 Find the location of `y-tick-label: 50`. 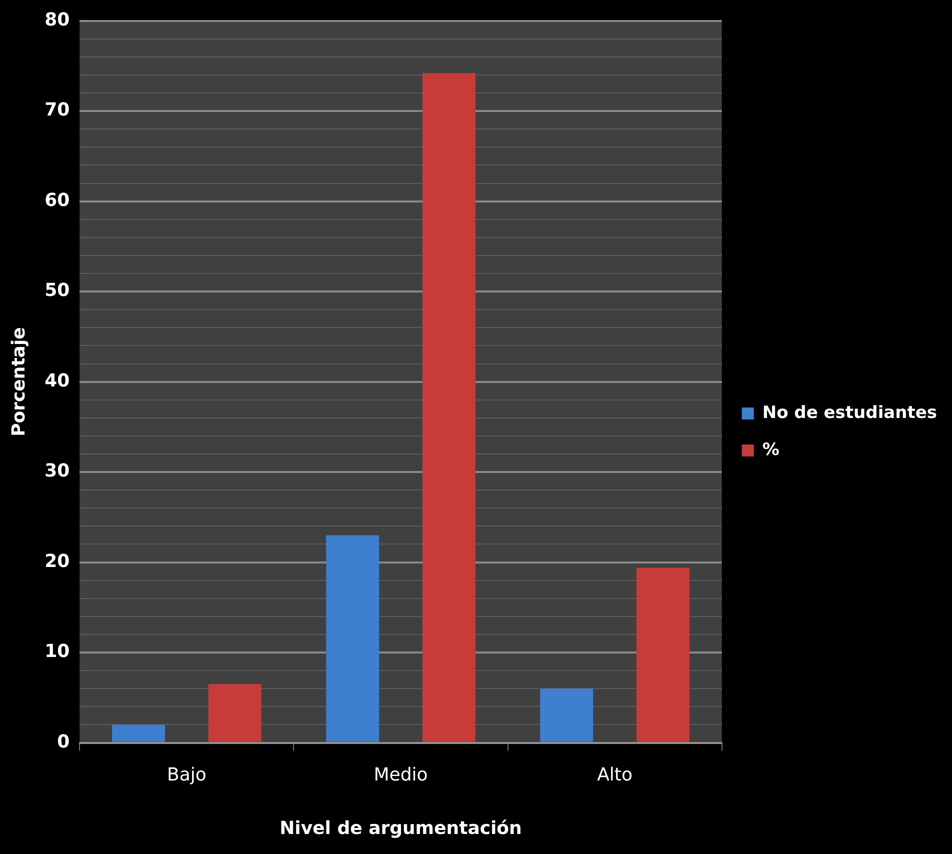

y-tick-label: 50 is located at coordinates (57, 291).